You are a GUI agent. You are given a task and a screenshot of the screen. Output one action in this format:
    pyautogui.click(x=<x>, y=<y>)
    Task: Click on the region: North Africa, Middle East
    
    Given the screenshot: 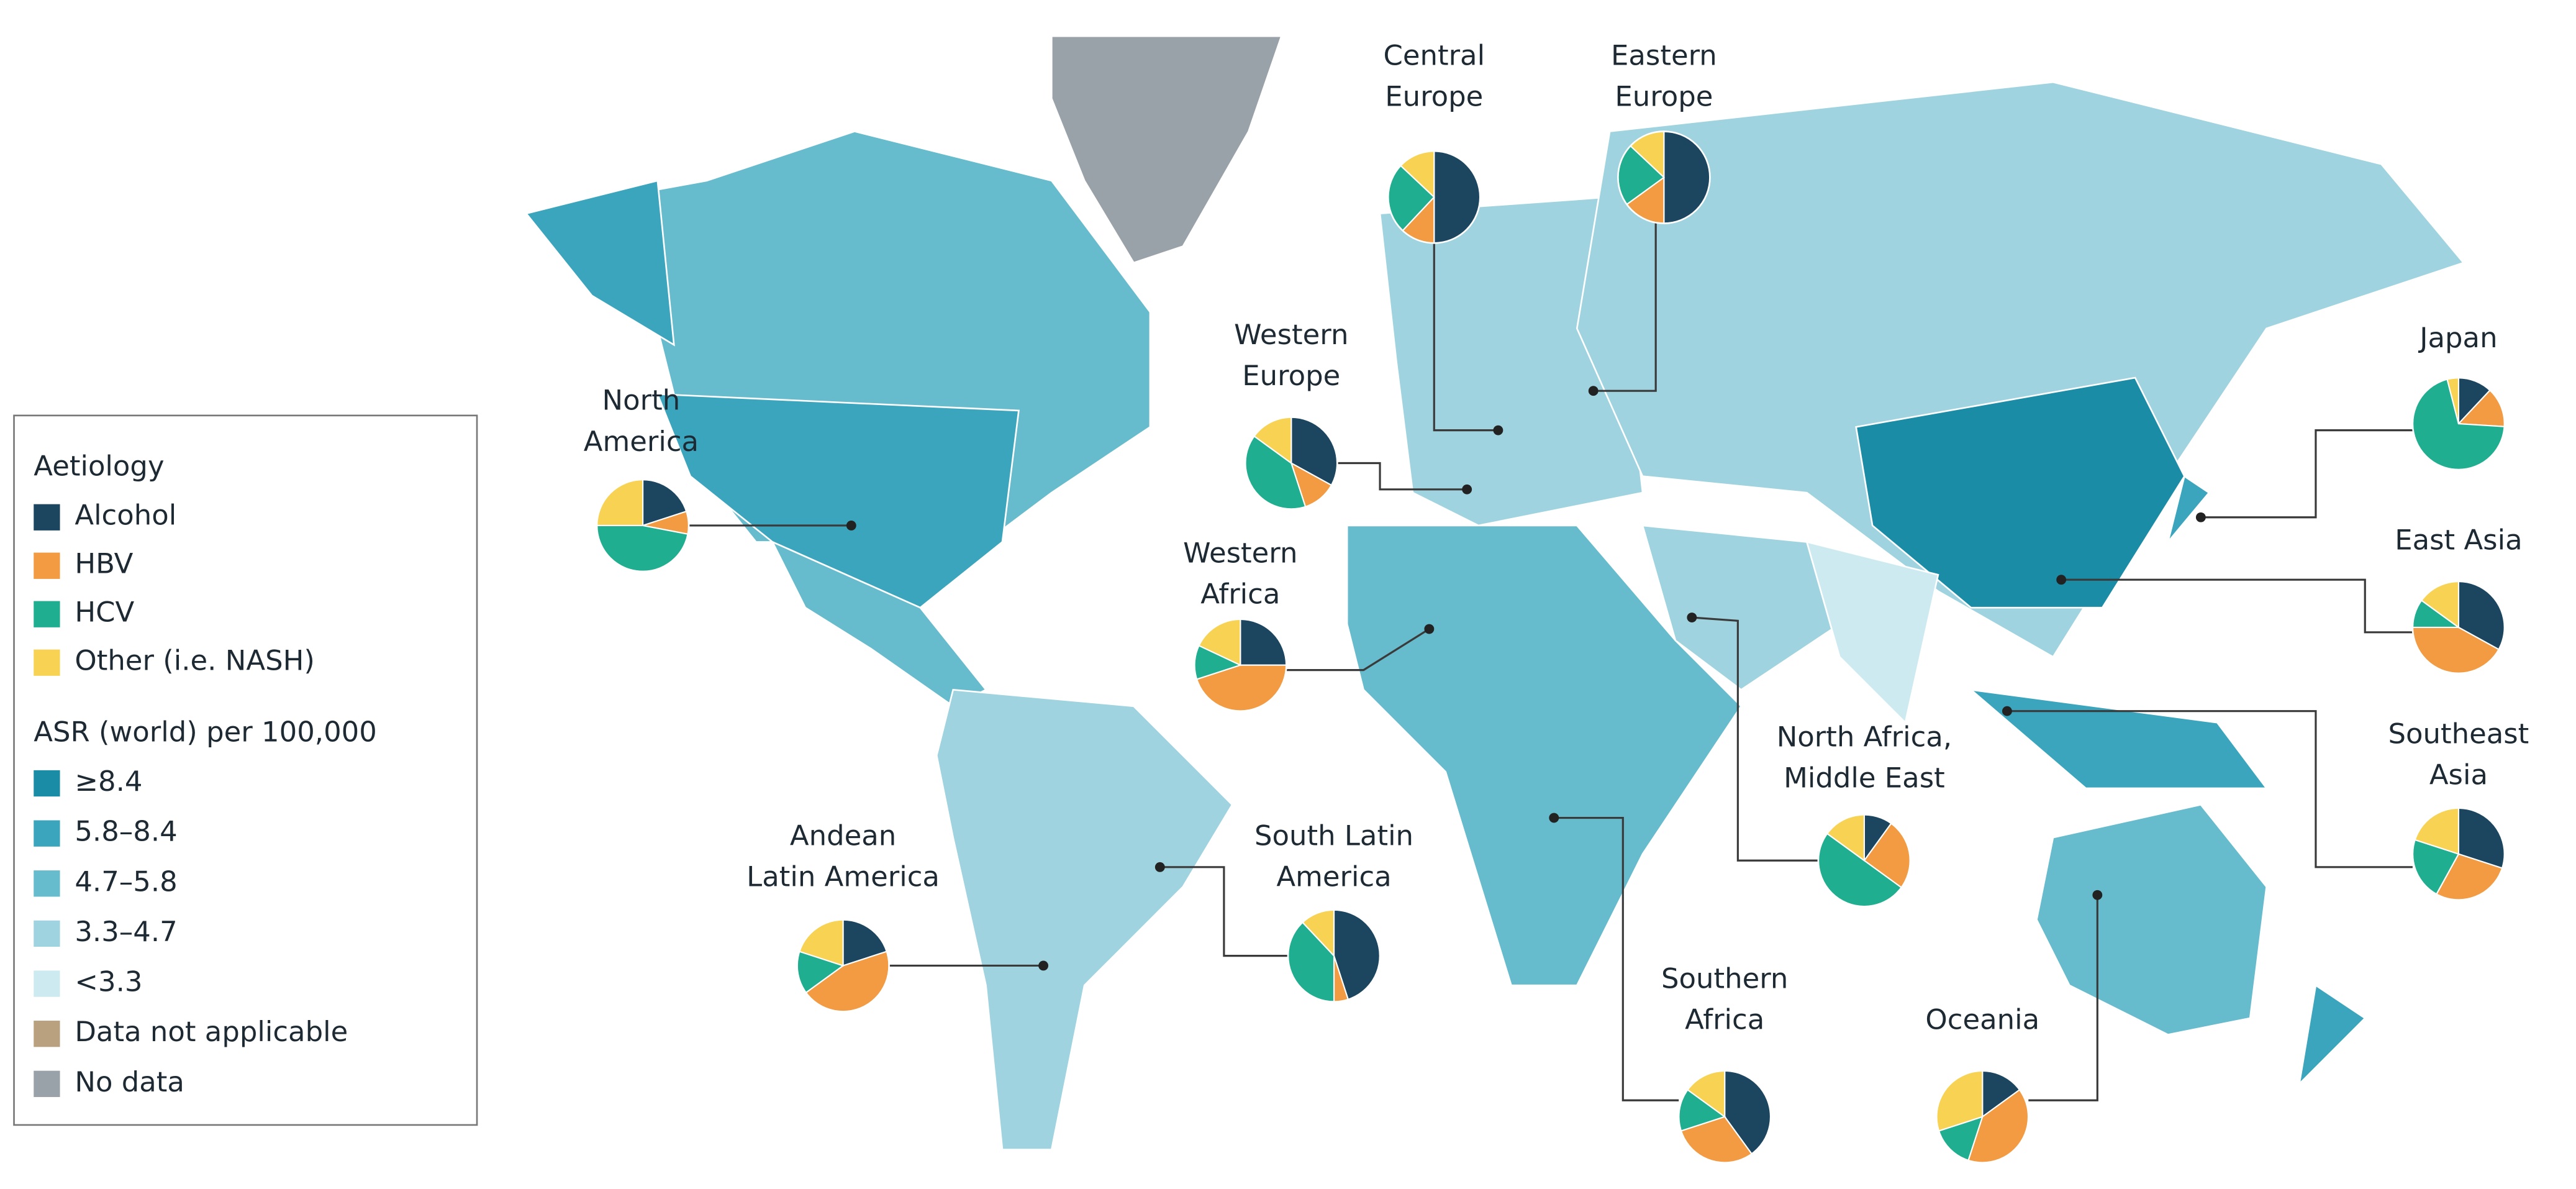 What is the action you would take?
    pyautogui.click(x=1819, y=760)
    